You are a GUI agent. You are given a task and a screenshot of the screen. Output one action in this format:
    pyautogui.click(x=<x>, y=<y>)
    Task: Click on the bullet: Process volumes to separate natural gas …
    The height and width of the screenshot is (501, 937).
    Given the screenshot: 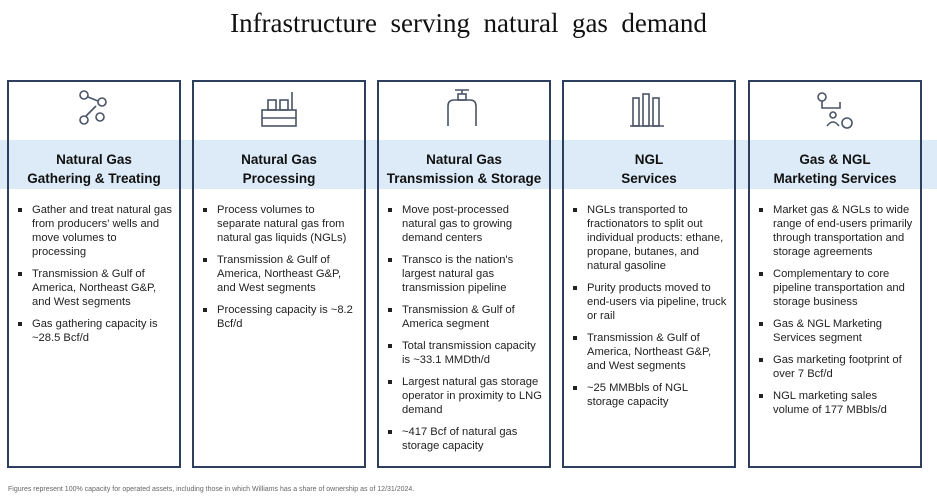 What is the action you would take?
    pyautogui.click(x=279, y=224)
    